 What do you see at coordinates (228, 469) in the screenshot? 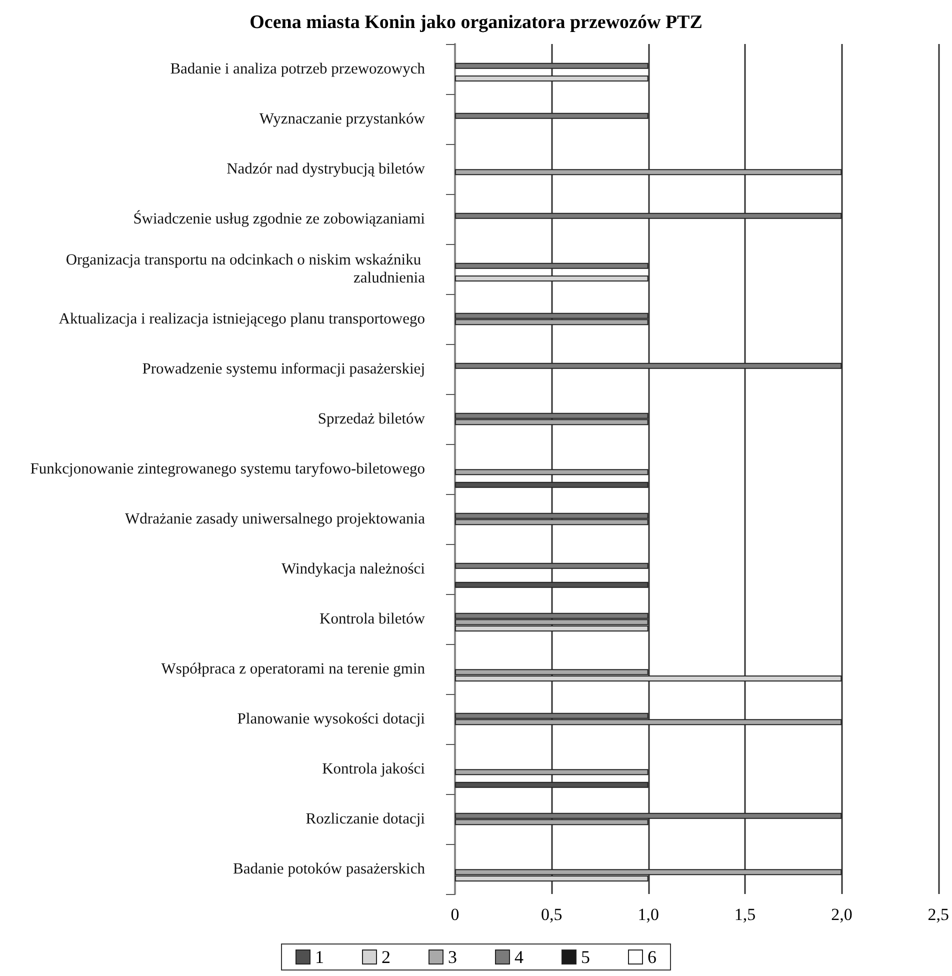
I see `y-tick-label: Funkcjonowanie zintegrowanego systemu taryfowo-biletowego` at bounding box center [228, 469].